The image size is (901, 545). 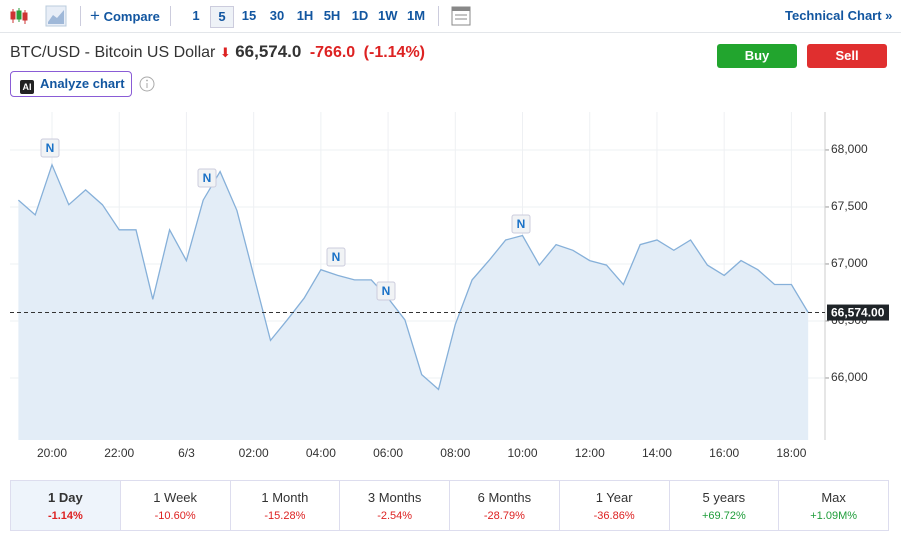 What do you see at coordinates (849, 263) in the screenshot?
I see `y-tick-label: 67,000` at bounding box center [849, 263].